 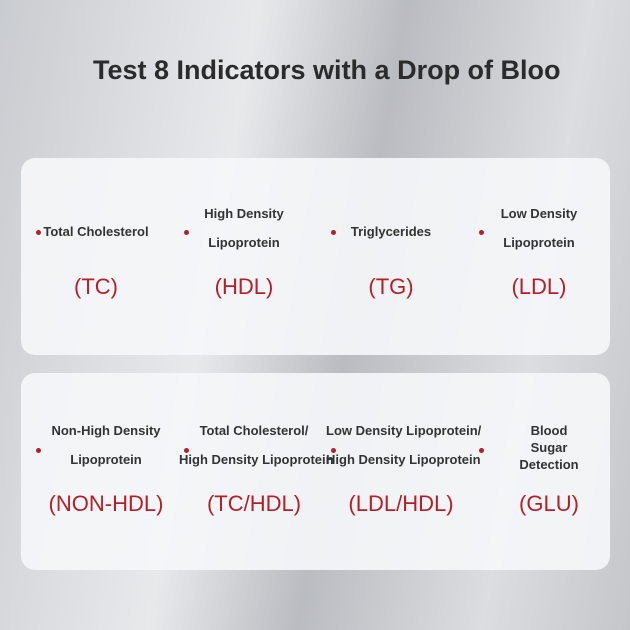 I want to click on indicator: Low Density Lipoprotein (LDL), so click(x=539, y=252).